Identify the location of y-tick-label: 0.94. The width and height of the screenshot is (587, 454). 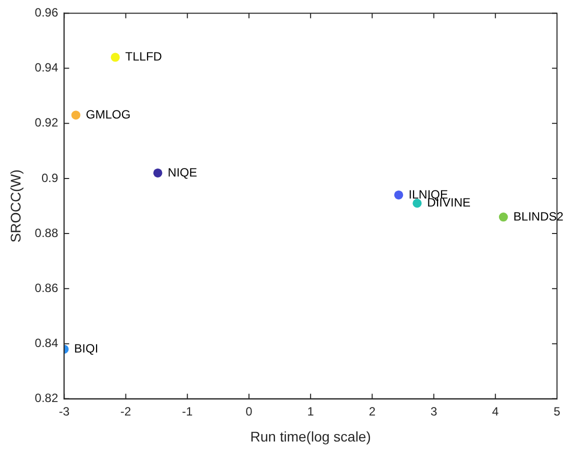
(46, 67).